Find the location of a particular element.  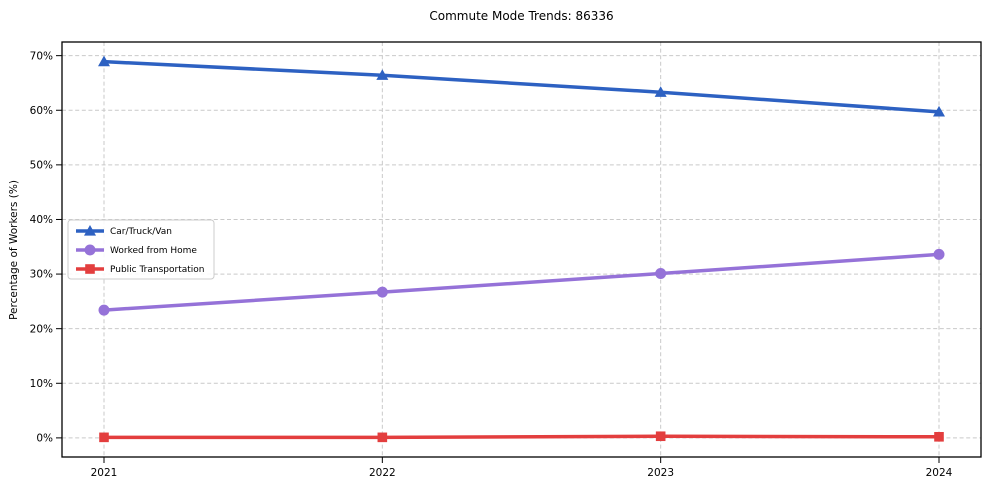

x-tick-label: 2022 is located at coordinates (382, 473).